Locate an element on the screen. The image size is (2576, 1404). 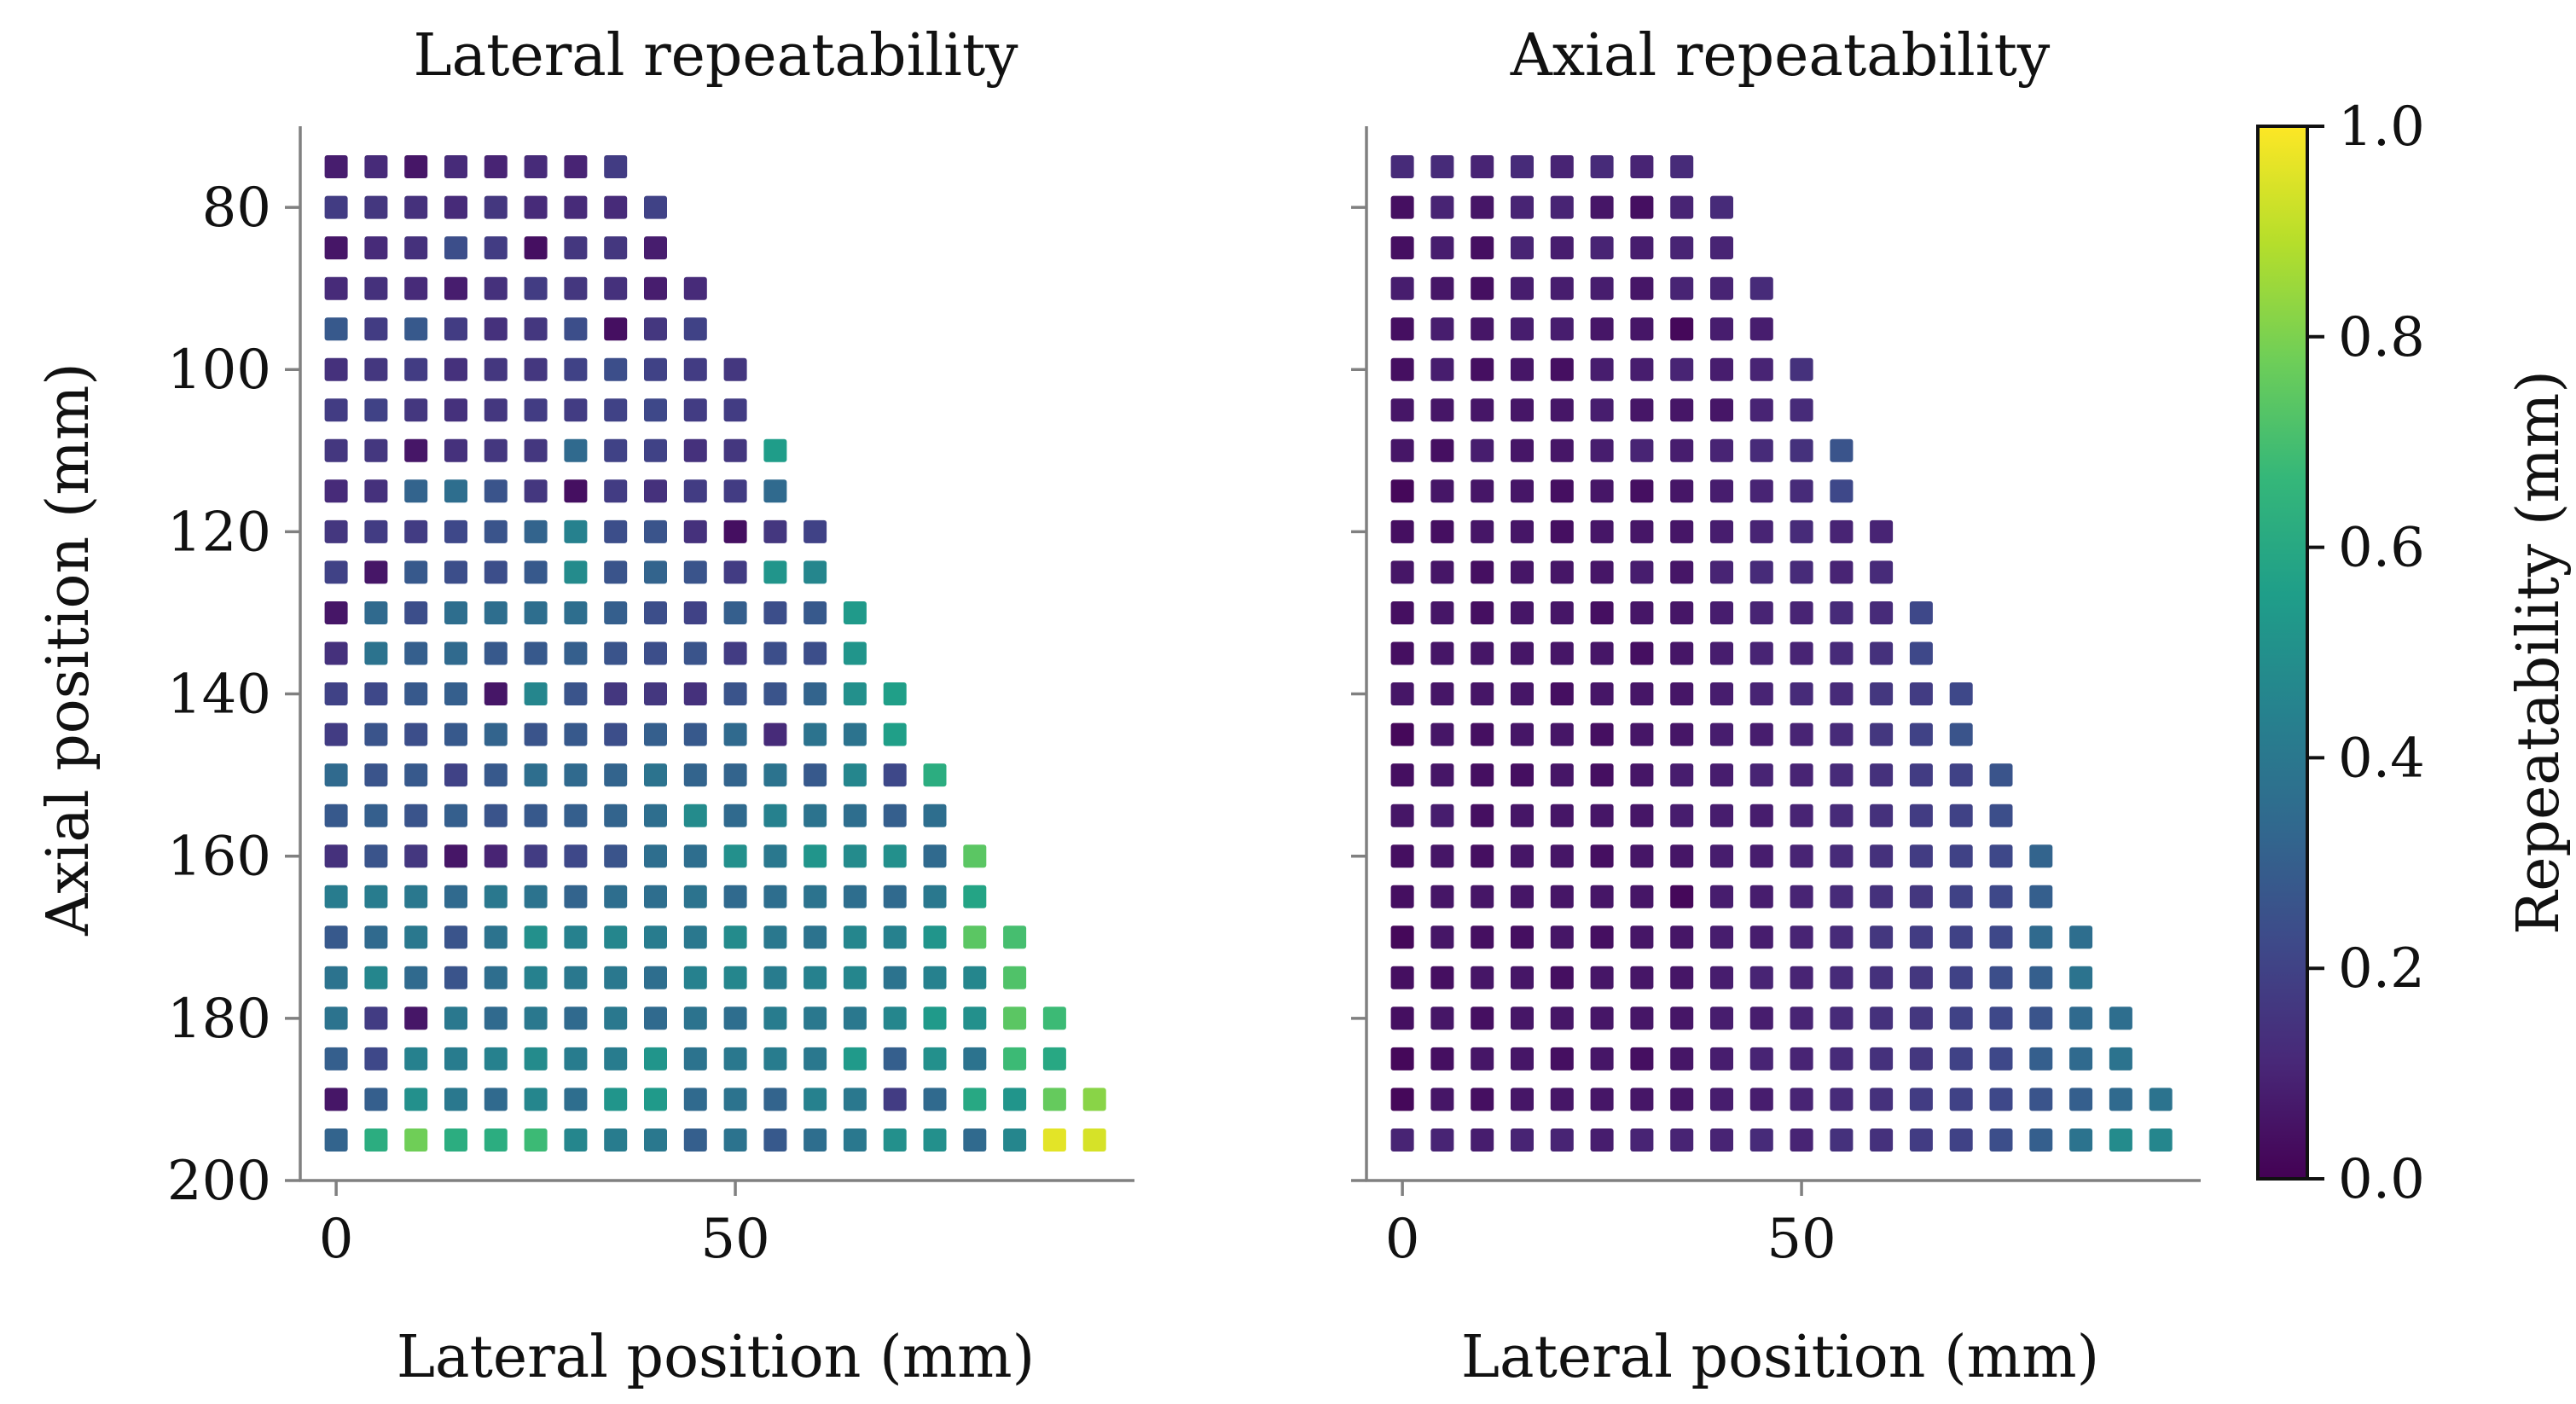
lateral-y-tick-label: 200 is located at coordinates (219, 1181).